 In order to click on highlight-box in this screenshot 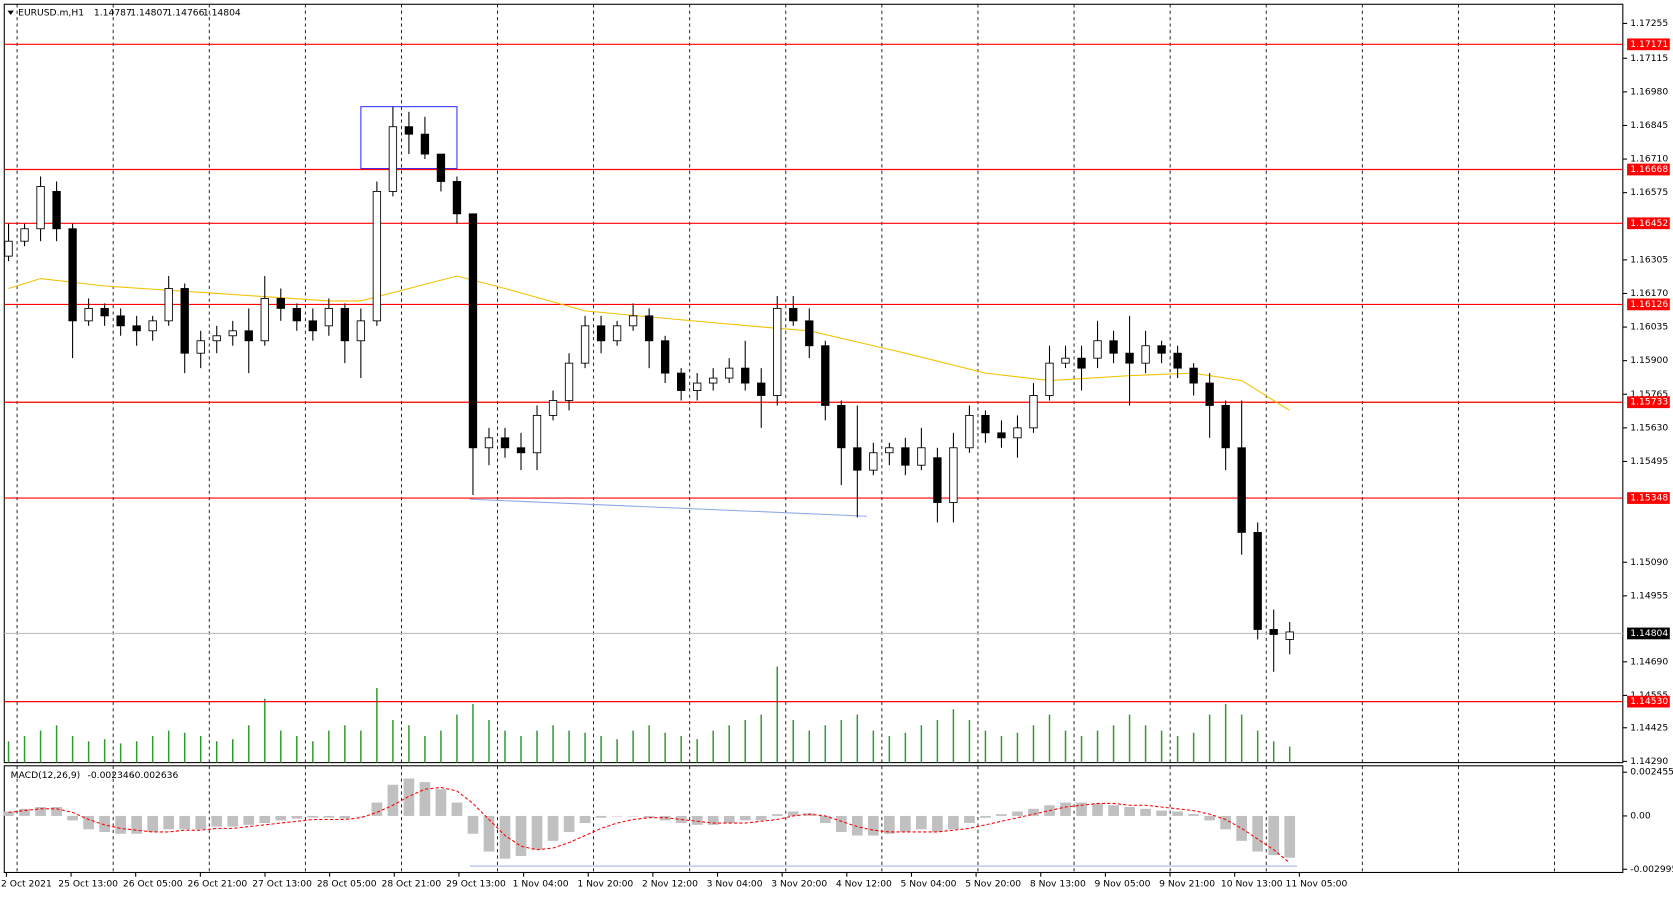, I will do `click(409, 138)`.